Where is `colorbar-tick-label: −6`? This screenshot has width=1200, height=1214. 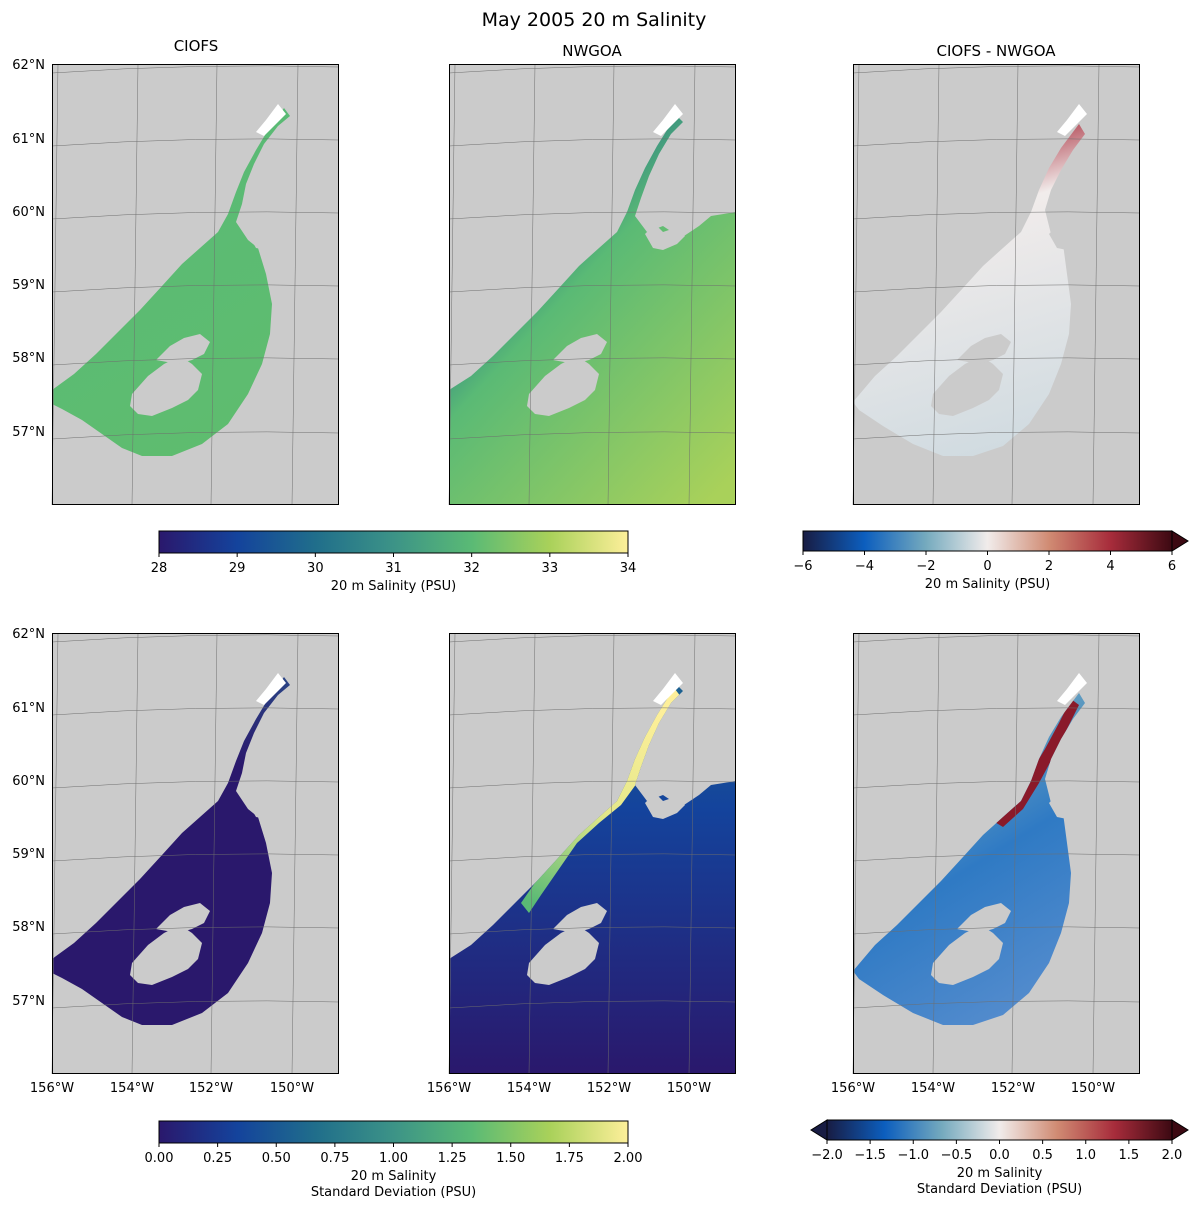
colorbar-tick-label: −6 is located at coordinates (802, 566).